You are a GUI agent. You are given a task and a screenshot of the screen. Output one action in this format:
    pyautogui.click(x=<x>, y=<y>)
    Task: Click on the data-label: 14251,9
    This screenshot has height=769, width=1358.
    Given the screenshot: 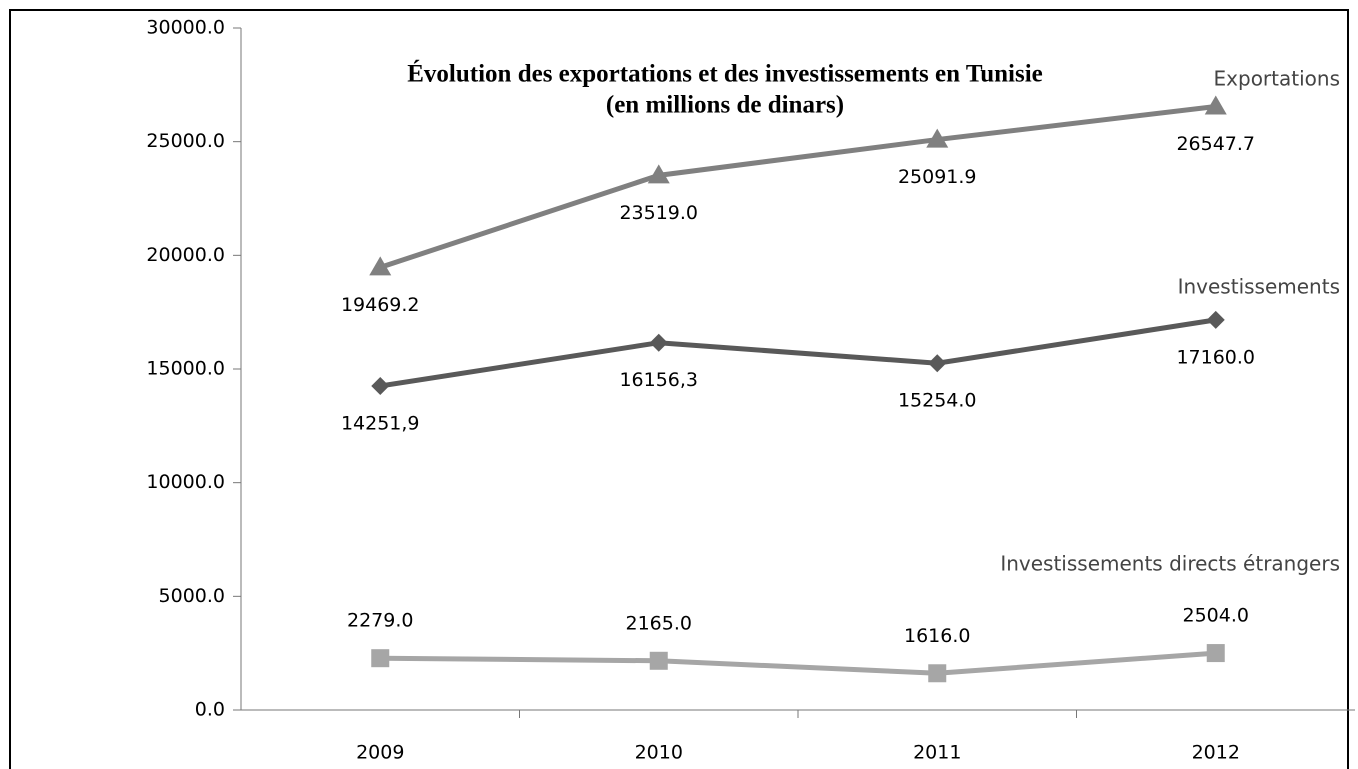 What is the action you would take?
    pyautogui.click(x=380, y=424)
    